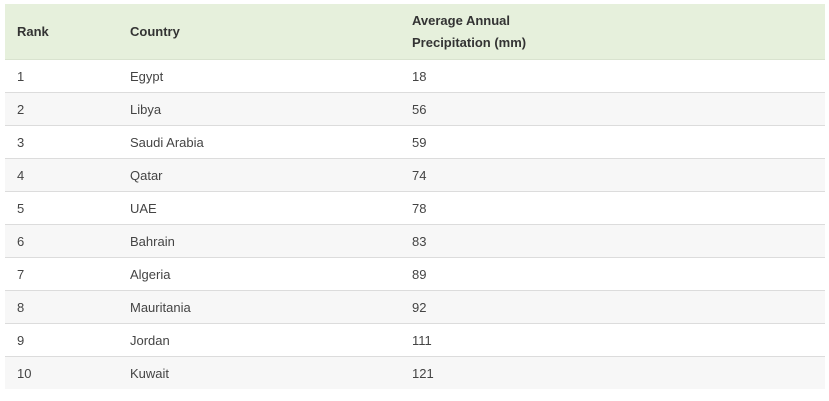 The height and width of the screenshot is (401, 829). I want to click on cell-country: Kuwait, so click(150, 373).